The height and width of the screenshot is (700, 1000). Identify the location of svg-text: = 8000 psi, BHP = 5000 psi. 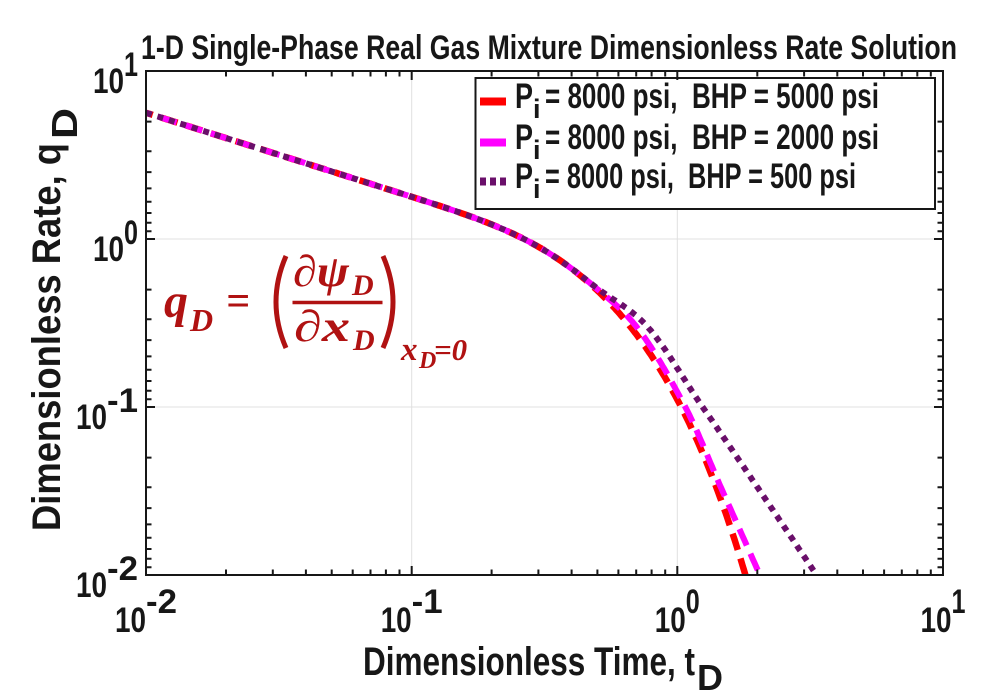
(712, 96).